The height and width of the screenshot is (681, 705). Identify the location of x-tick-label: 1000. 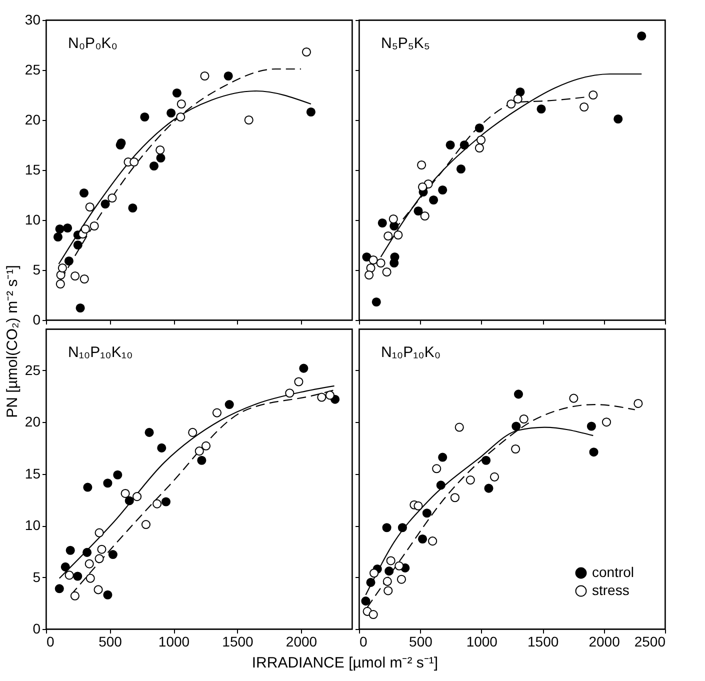
(174, 642).